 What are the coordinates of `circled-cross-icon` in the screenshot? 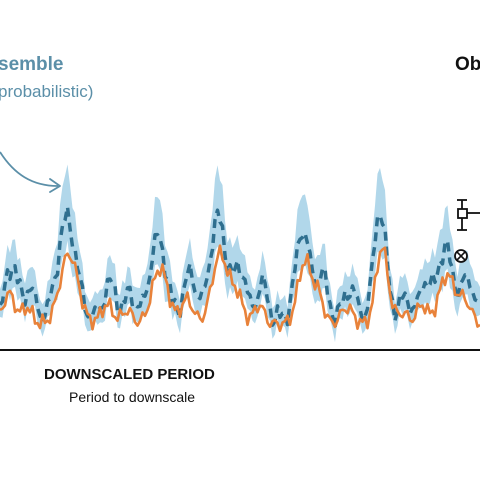 It's located at (461, 256).